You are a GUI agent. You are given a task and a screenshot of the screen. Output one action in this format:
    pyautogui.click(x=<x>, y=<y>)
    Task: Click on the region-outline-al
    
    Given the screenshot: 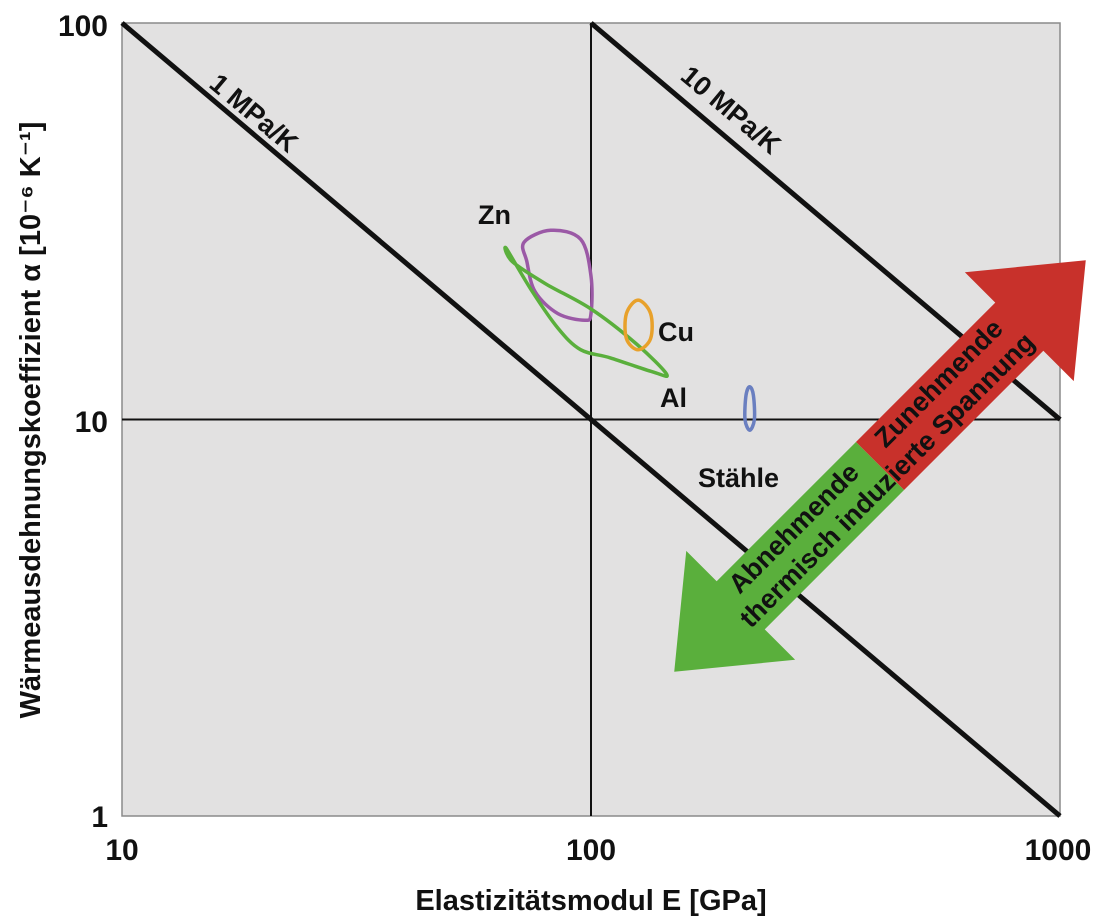 What is the action you would take?
    pyautogui.click(x=586, y=311)
    